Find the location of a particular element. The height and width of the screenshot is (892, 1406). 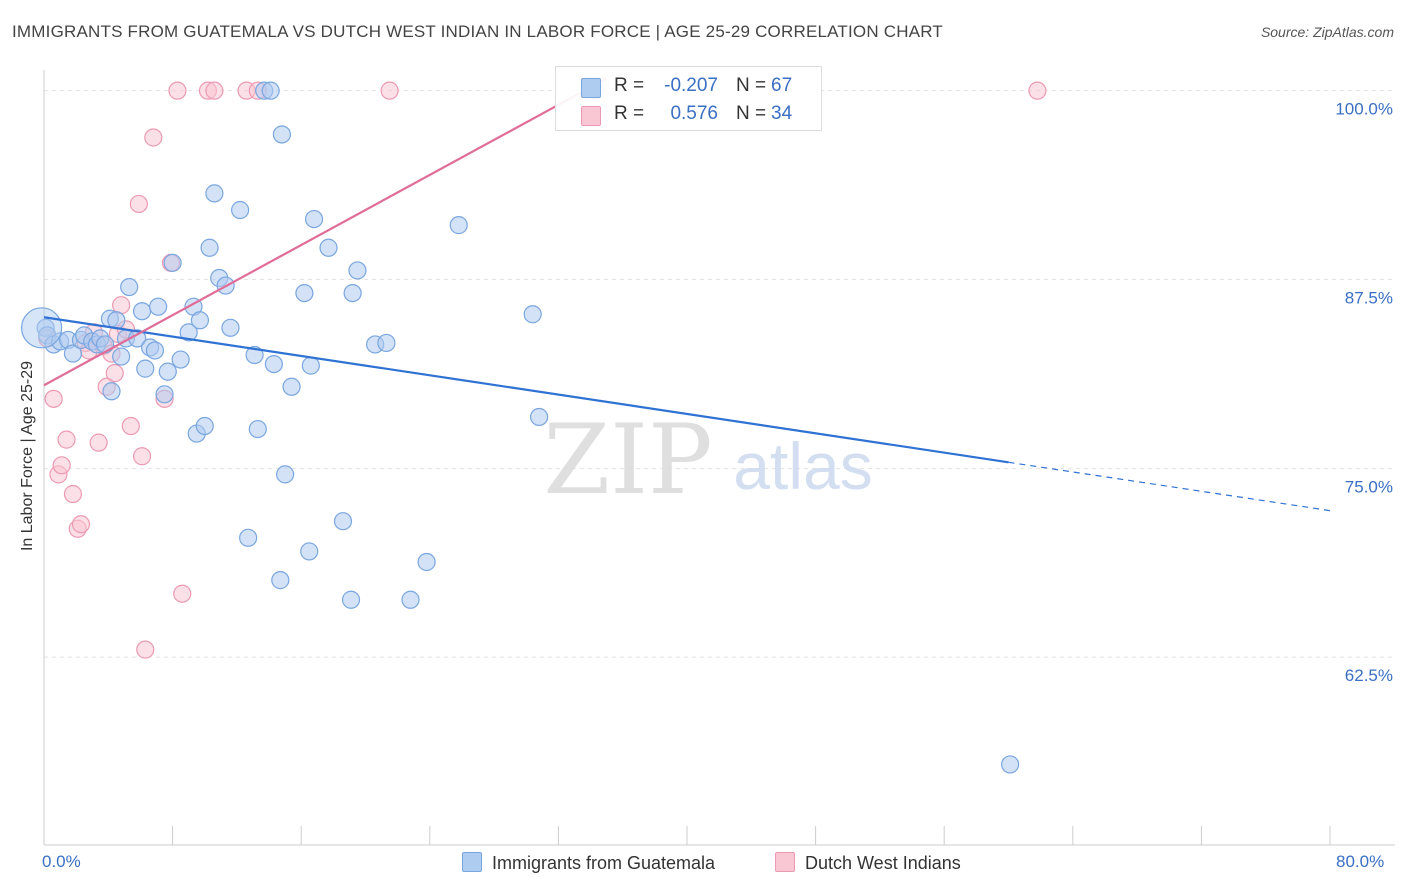

series-legend-swatch-blue is located at coordinates (472, 862).